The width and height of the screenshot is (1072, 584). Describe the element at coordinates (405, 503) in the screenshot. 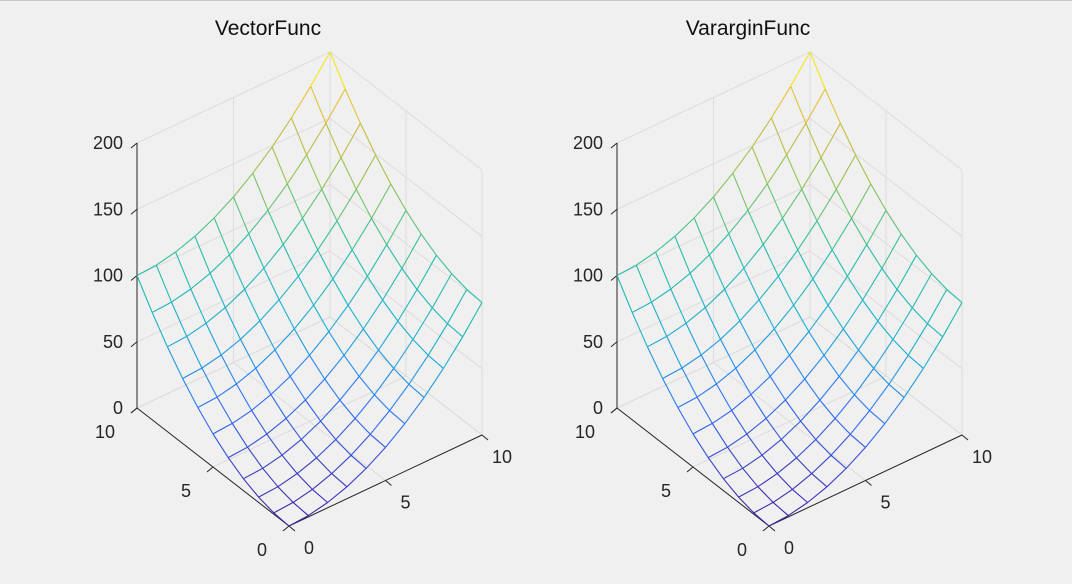

I see `x-tick-label: 5` at that location.